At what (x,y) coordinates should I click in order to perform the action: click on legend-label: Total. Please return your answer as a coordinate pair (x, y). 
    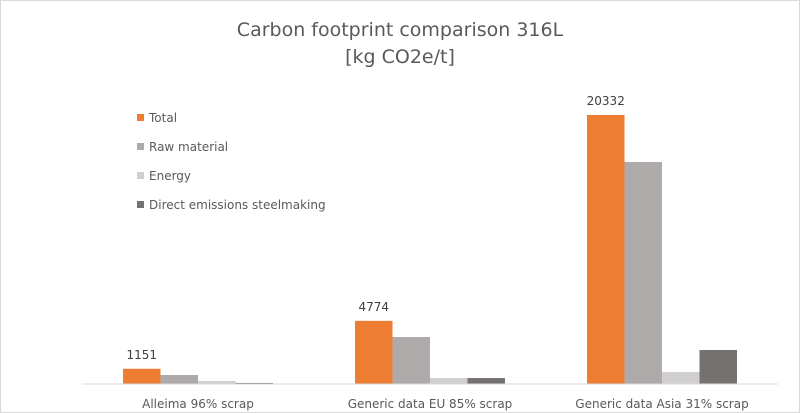
    Looking at the image, I should click on (162, 118).